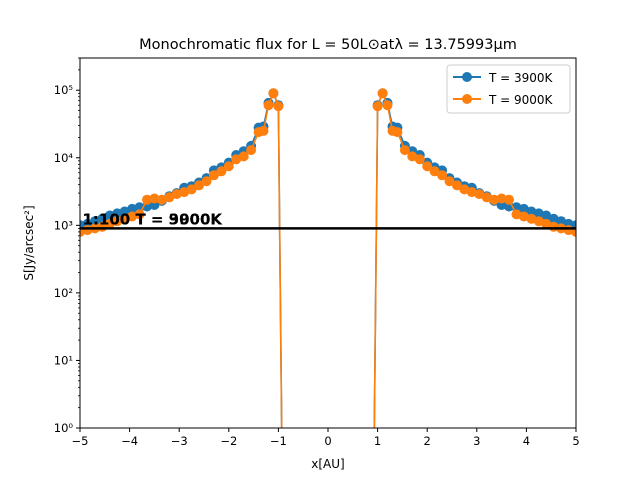 The image size is (640, 480). What do you see at coordinates (29, 242) in the screenshot?
I see `y-axis-label: S[Jy/arcsec²]` at bounding box center [29, 242].